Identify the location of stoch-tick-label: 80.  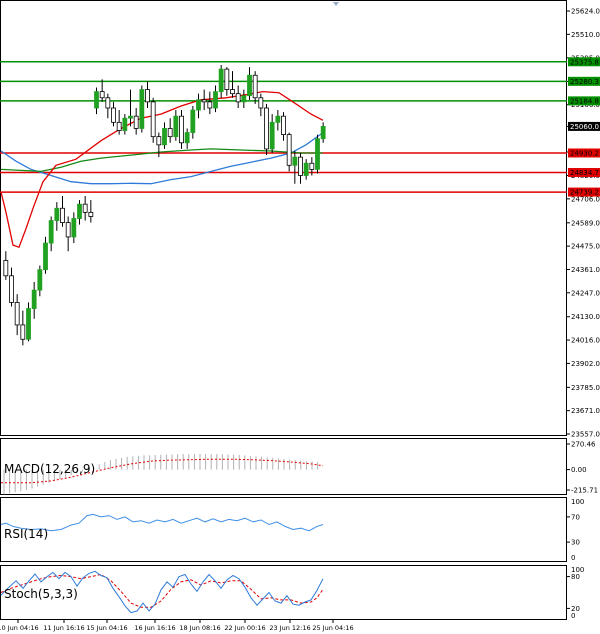
(575, 577).